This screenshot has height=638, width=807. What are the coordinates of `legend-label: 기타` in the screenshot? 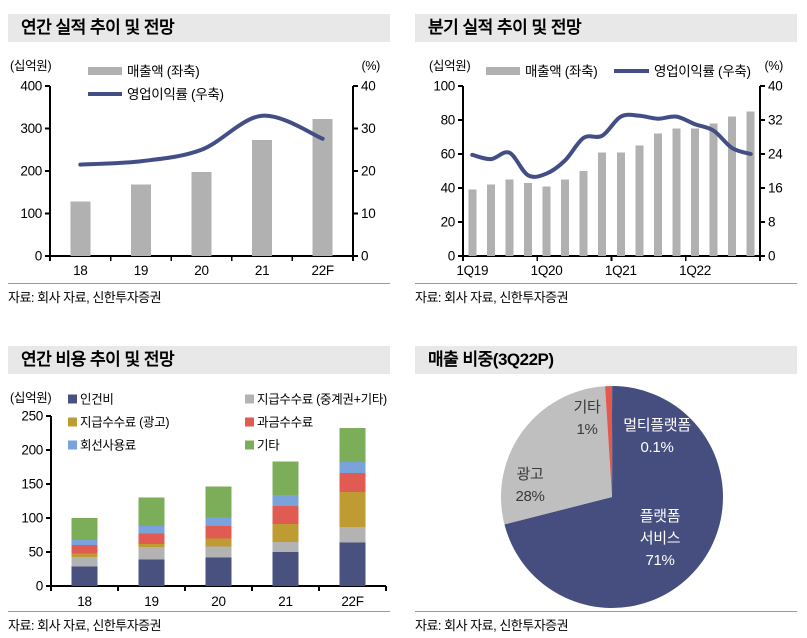 It's located at (268, 446).